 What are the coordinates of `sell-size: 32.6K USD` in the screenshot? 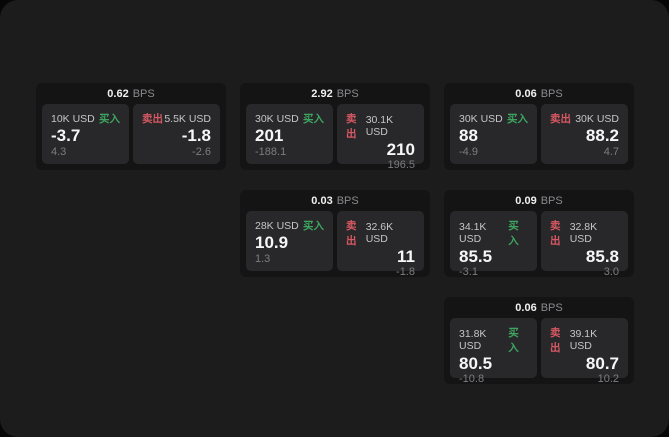 It's located at (379, 233).